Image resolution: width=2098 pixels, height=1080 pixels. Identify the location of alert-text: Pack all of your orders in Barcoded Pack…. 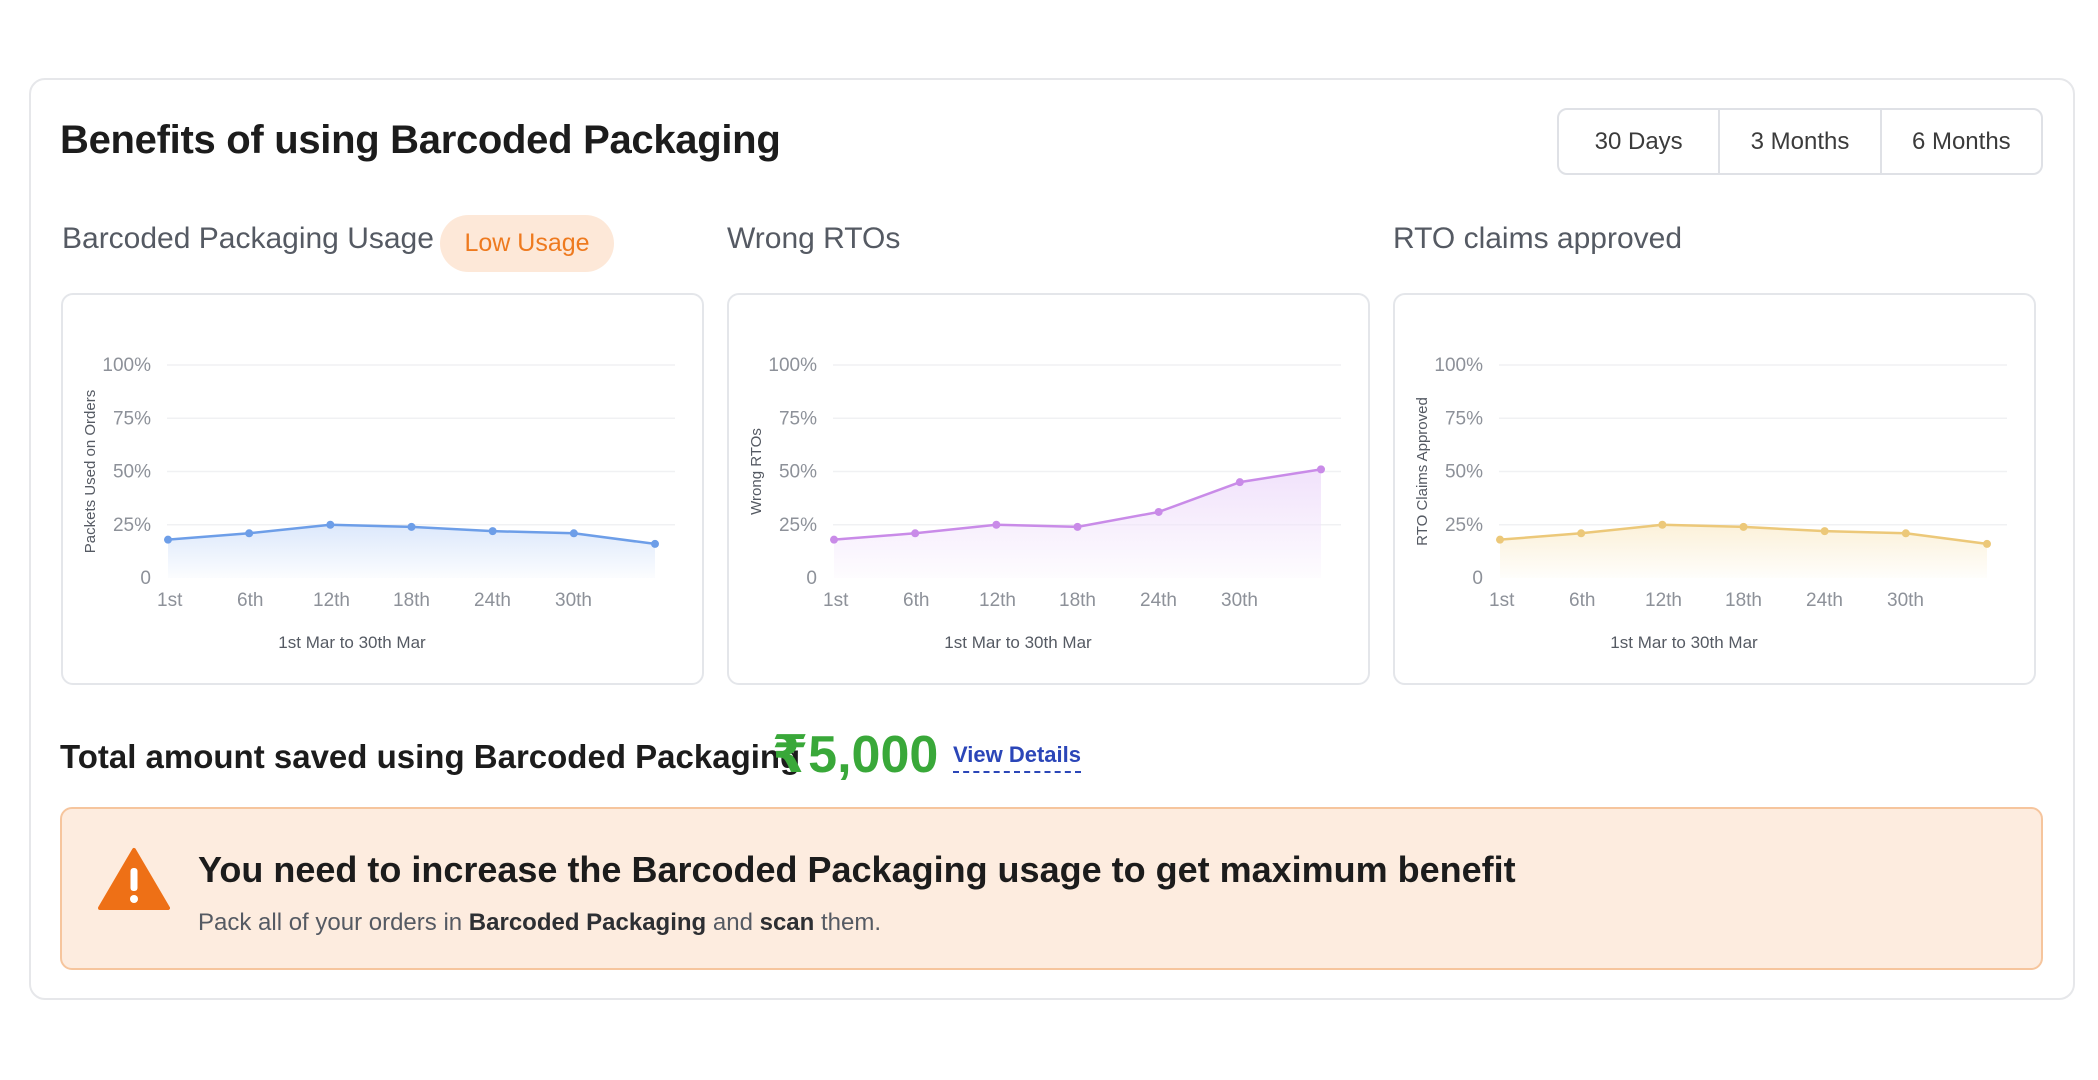
(540, 922).